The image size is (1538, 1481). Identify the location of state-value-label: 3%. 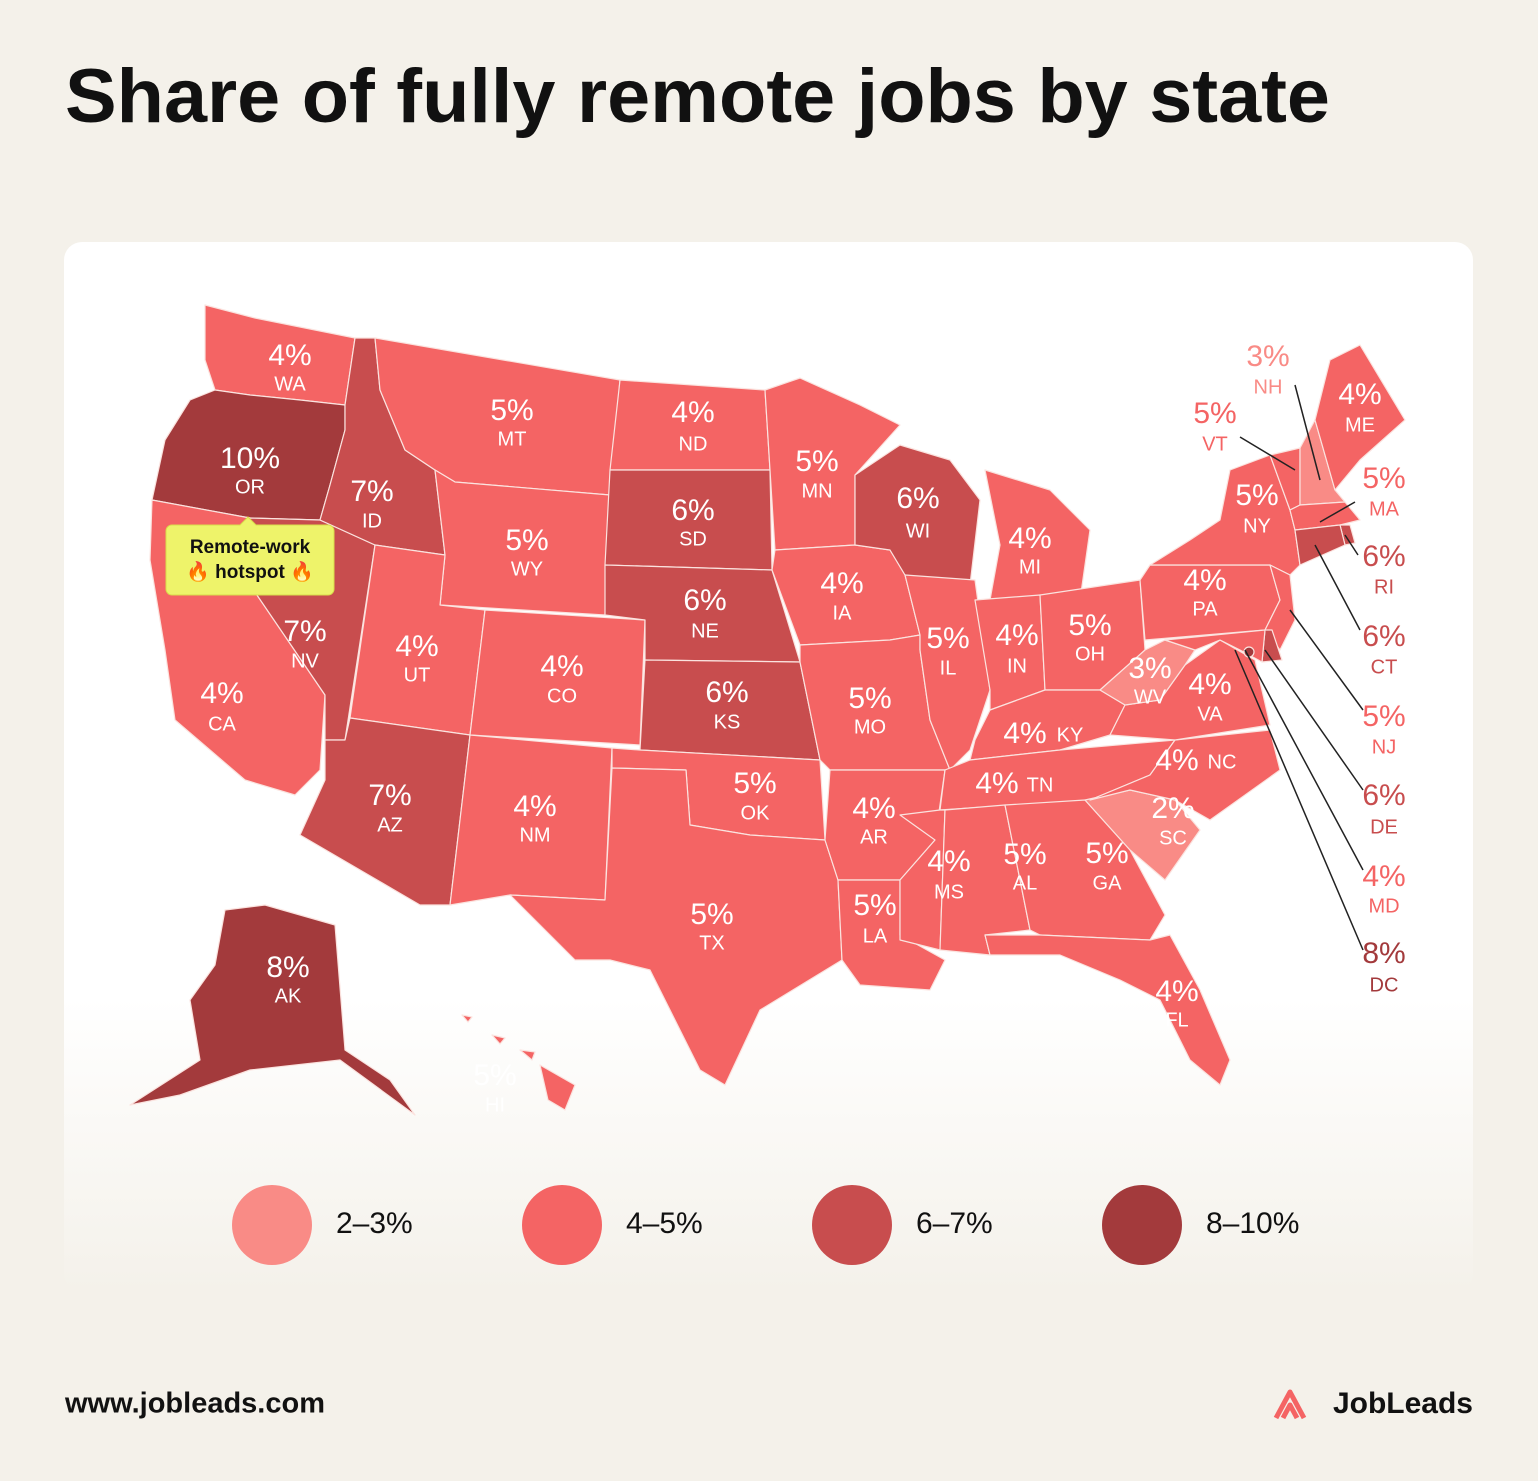
(1267, 356).